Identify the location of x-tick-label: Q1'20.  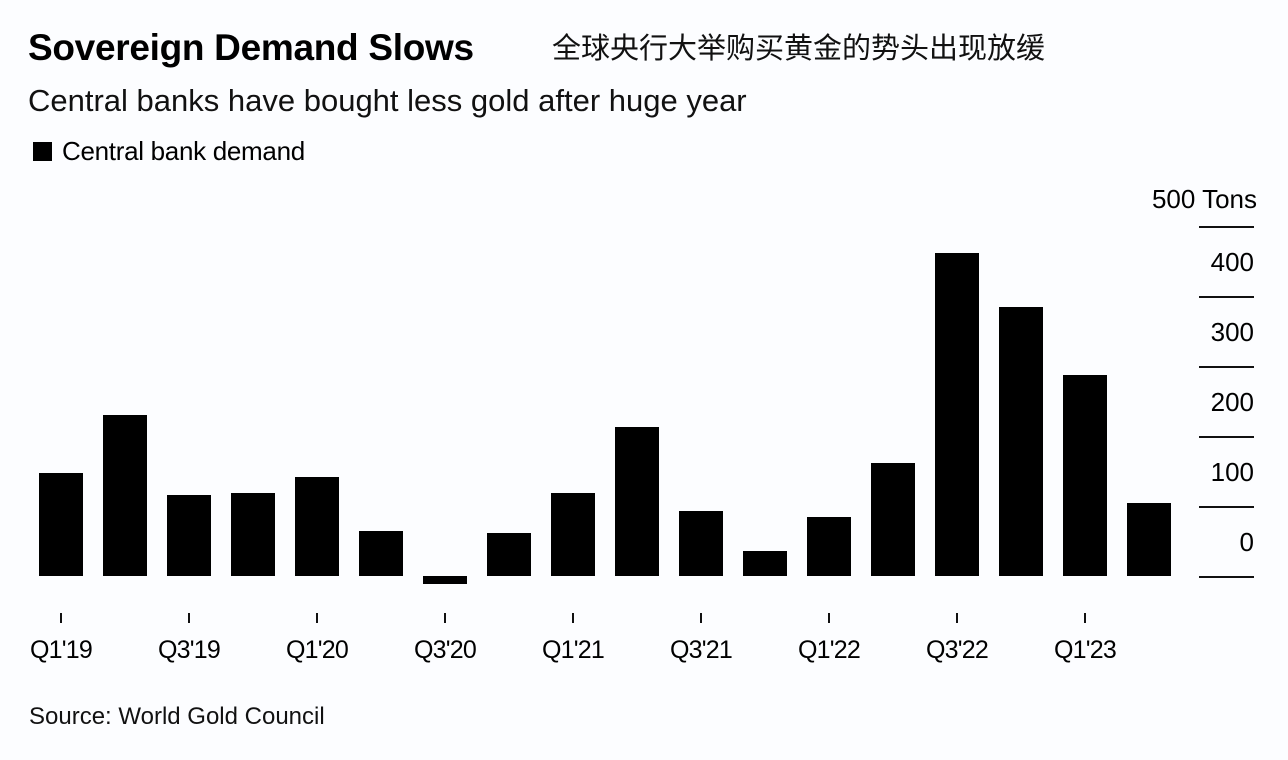
(317, 650).